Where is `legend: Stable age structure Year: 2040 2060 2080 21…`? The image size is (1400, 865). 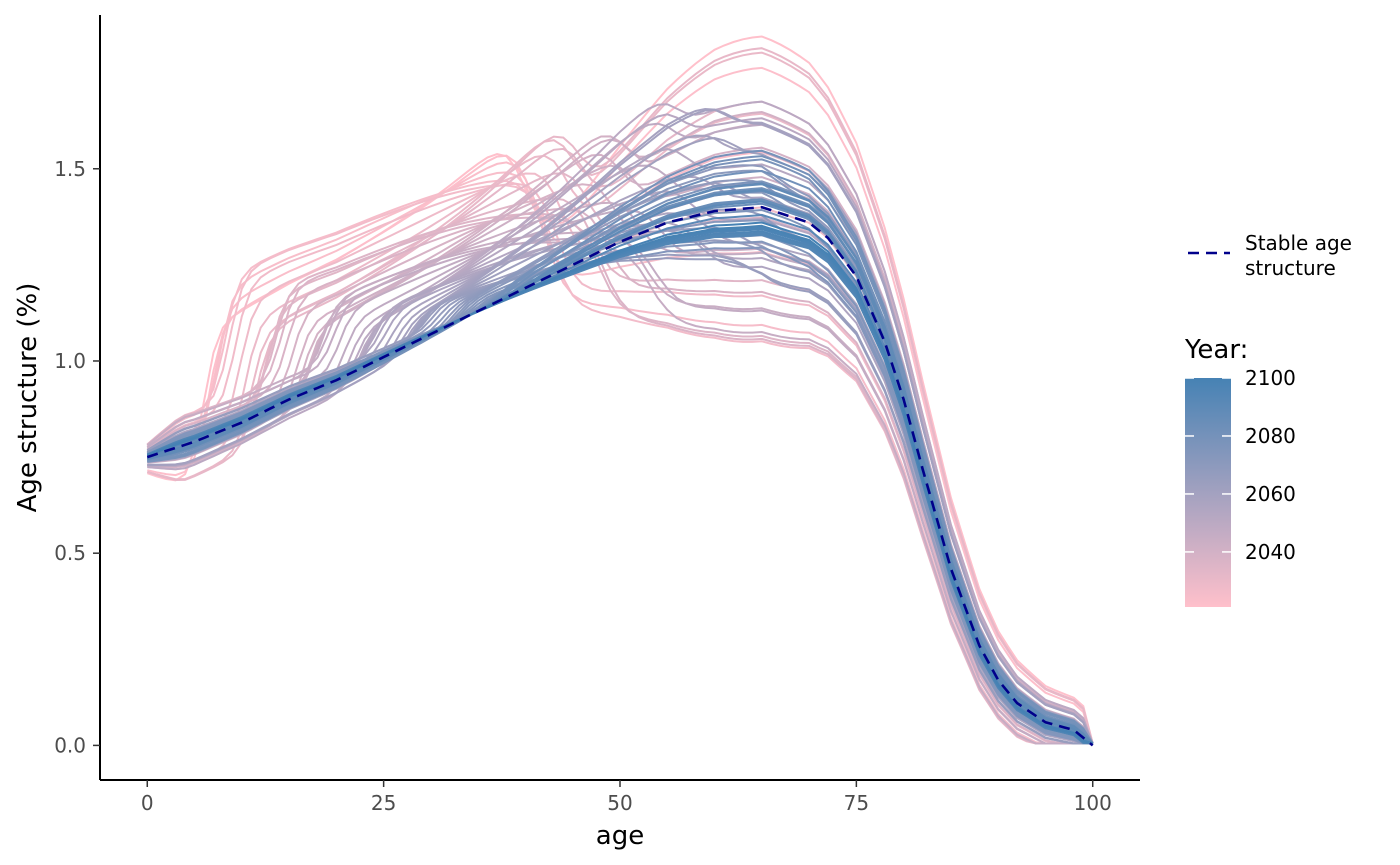 legend: Stable age structure Year: 2040 2060 2080 21… is located at coordinates (1268, 419).